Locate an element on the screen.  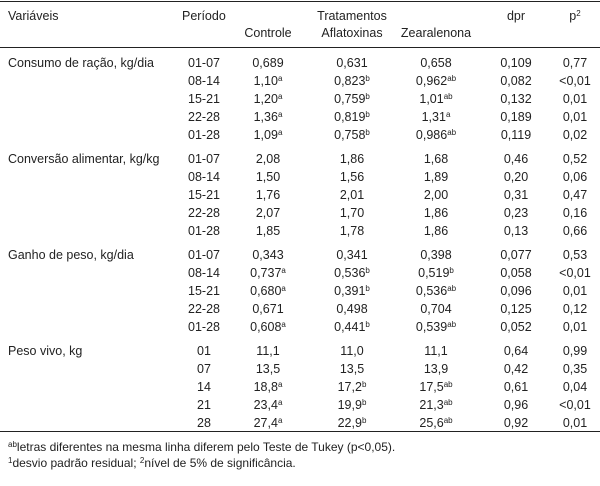
cell-aflatoxinas-value: 0,759 is located at coordinates (350, 99).